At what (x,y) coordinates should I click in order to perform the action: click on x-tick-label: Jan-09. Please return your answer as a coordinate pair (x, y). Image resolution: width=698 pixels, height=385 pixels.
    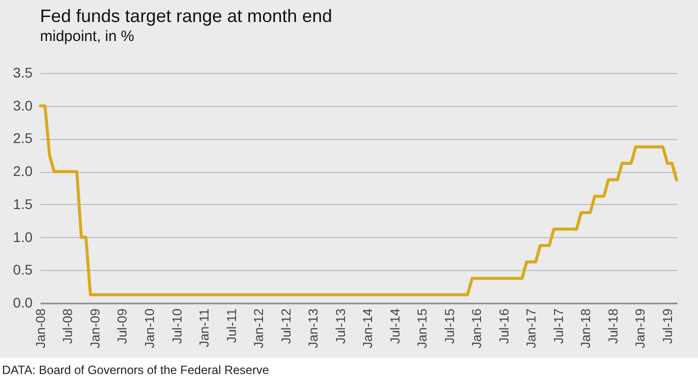
    Looking at the image, I should click on (94, 328).